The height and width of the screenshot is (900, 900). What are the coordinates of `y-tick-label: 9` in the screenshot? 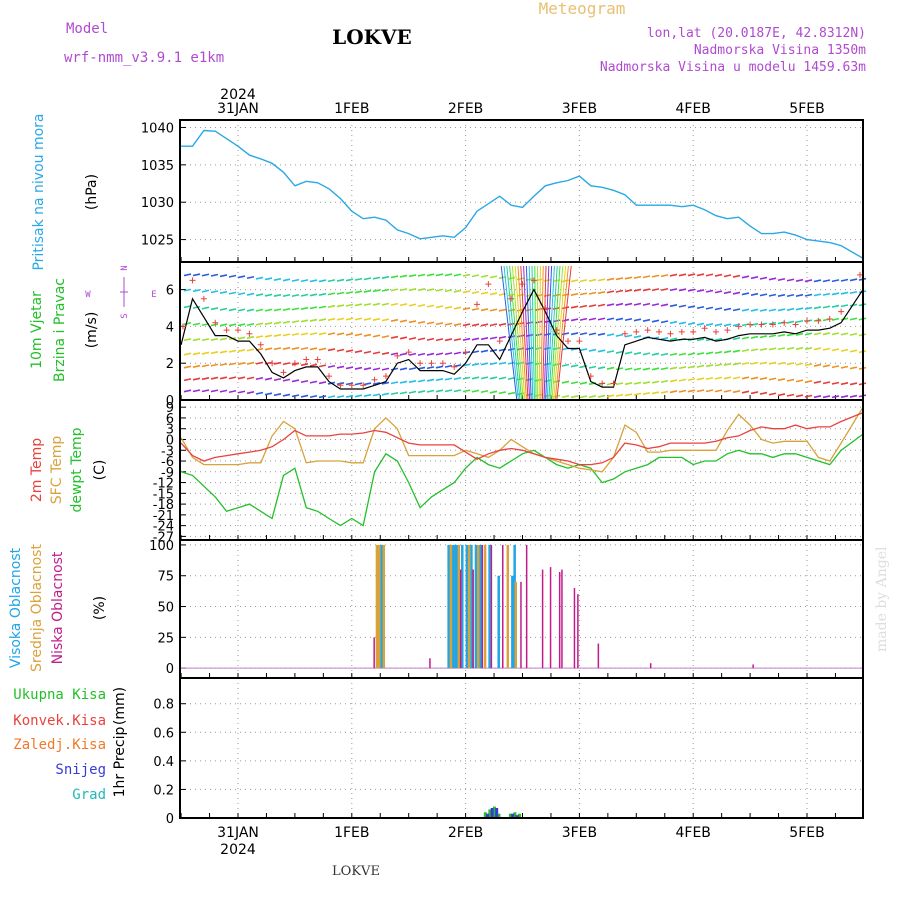 It's located at (170, 408).